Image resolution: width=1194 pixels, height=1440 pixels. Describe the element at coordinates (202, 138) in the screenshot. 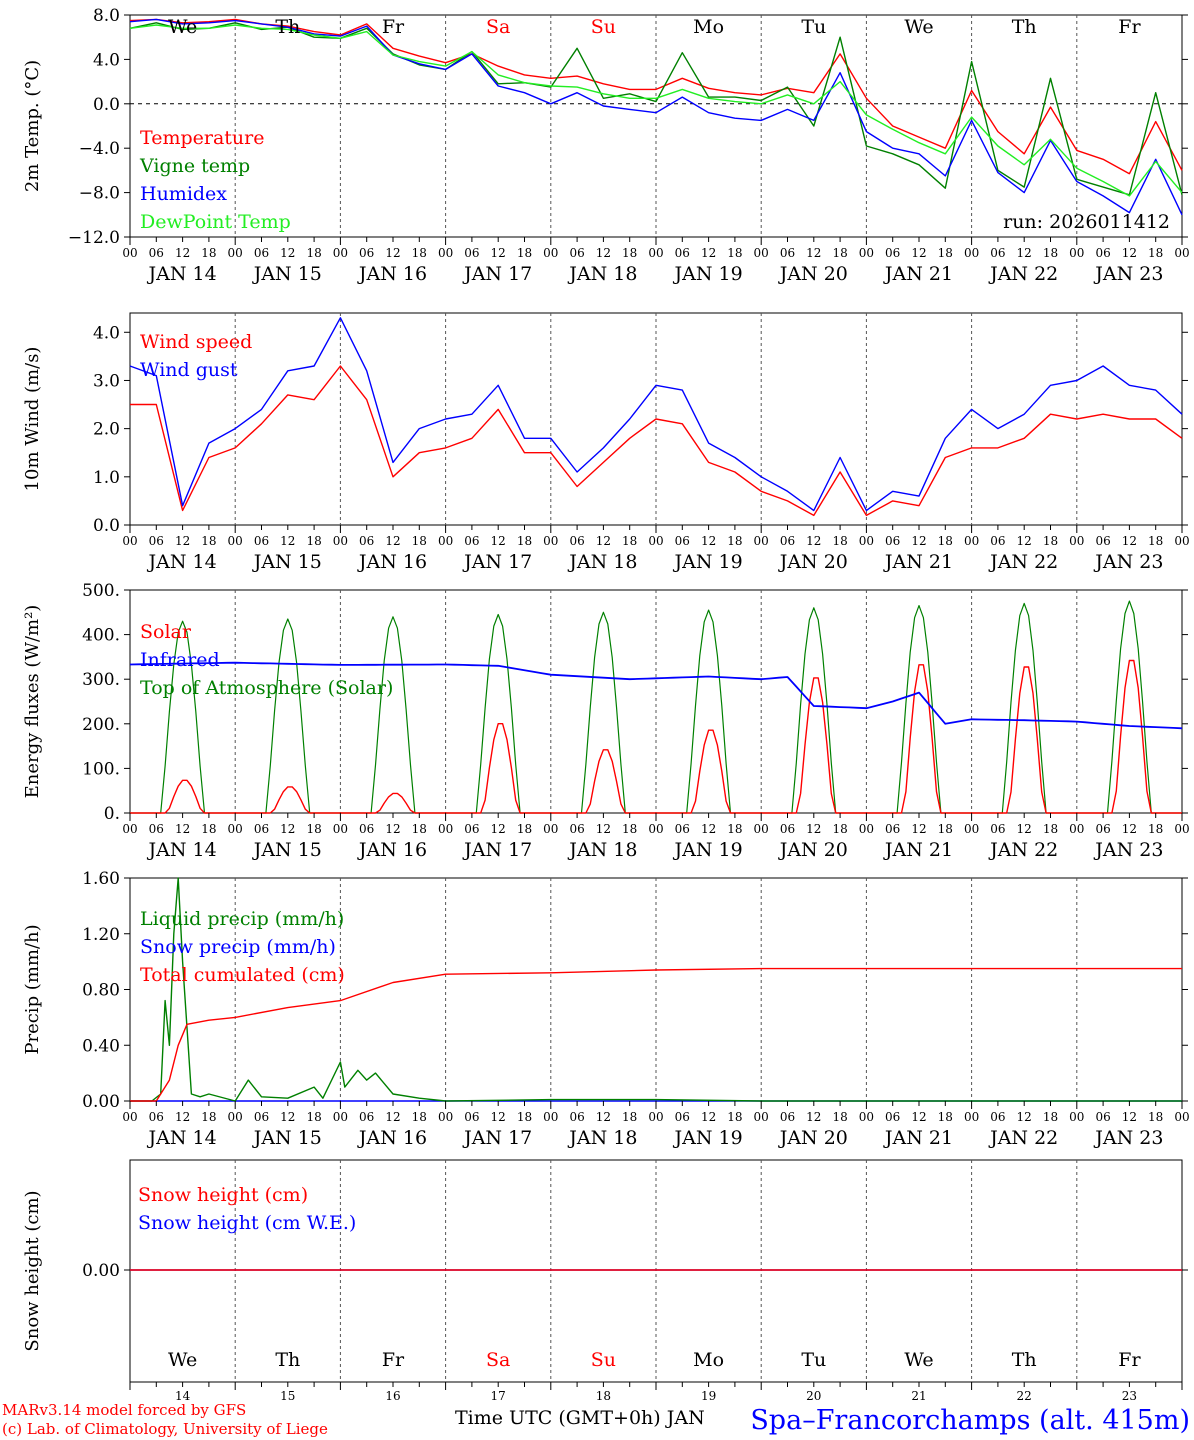

I see `legend-item: Temperature` at that location.